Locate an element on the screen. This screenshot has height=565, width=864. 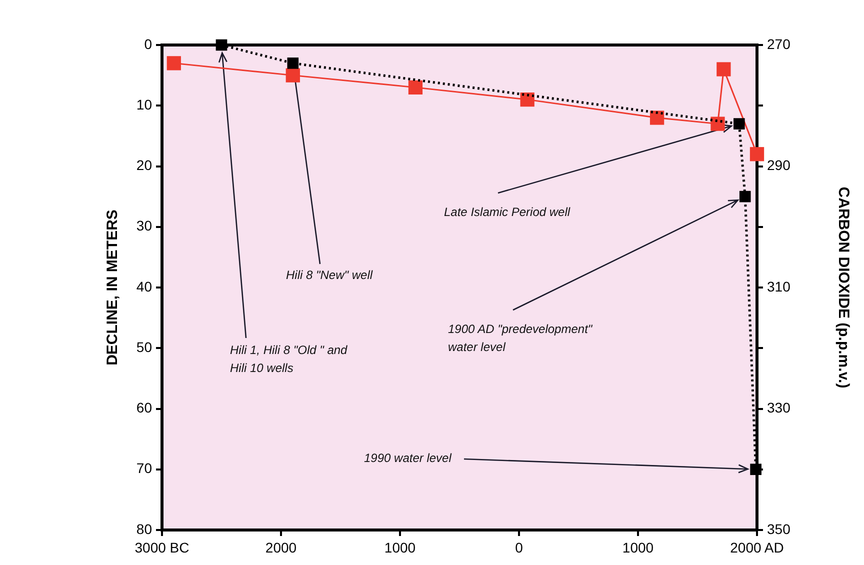
y2-tick-label: 330 is located at coordinates (779, 408).